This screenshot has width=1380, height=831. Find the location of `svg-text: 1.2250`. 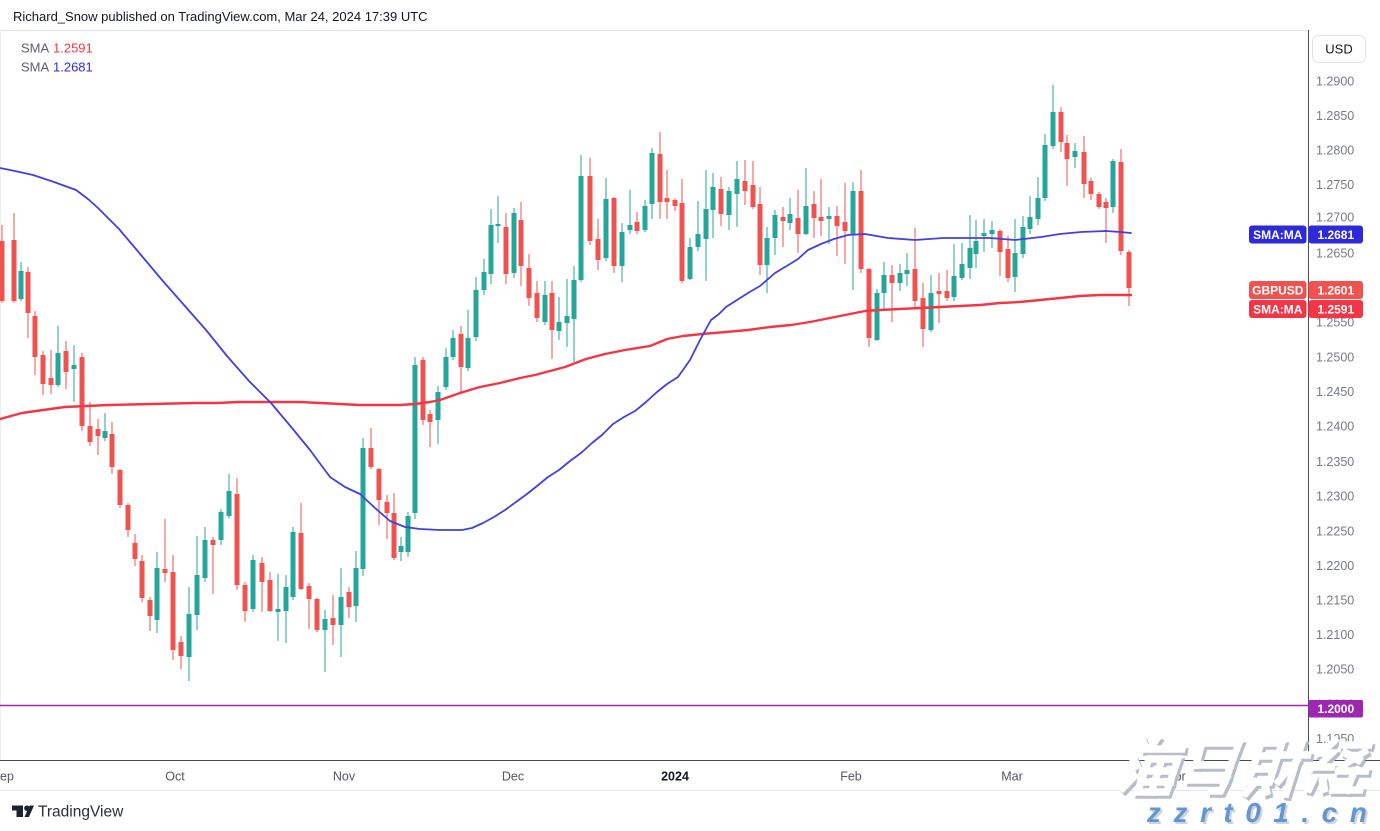

svg-text: 1.2250 is located at coordinates (1335, 532).